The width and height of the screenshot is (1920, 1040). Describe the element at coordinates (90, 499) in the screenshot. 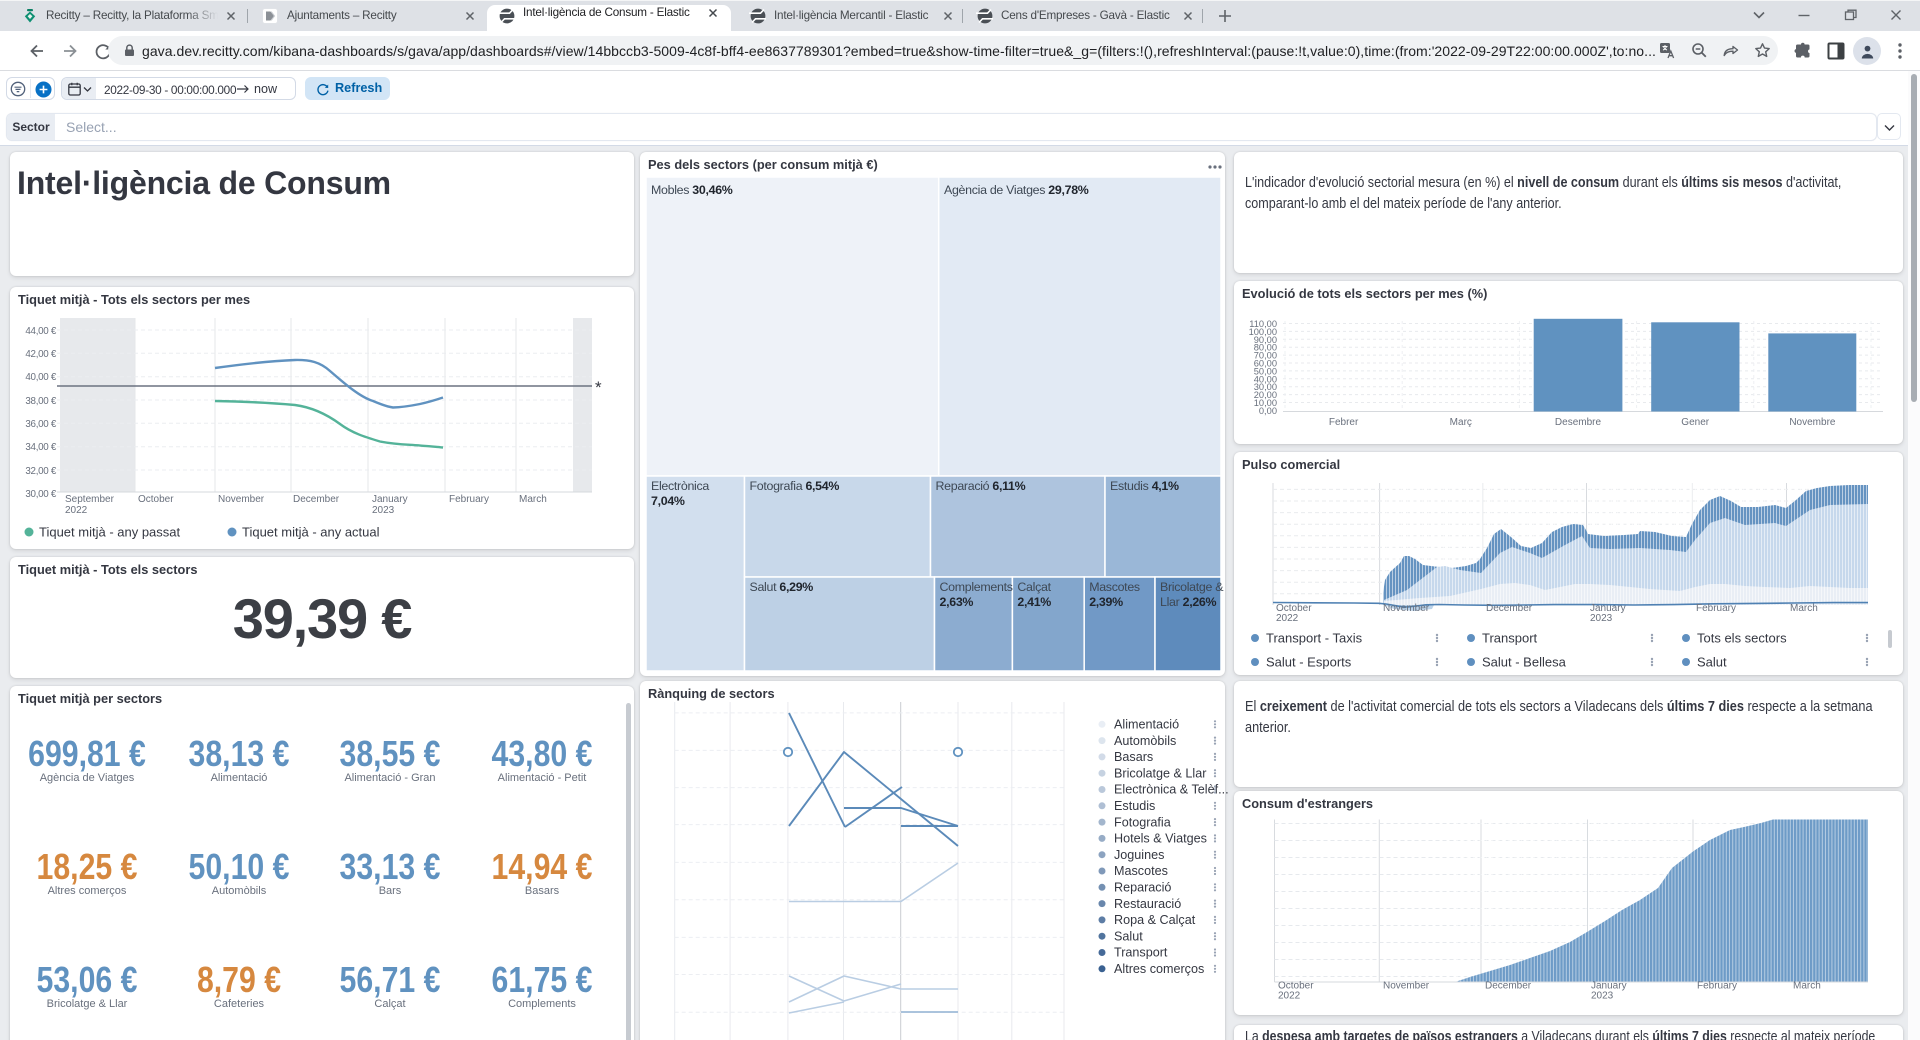

I see `svg-text: September` at that location.